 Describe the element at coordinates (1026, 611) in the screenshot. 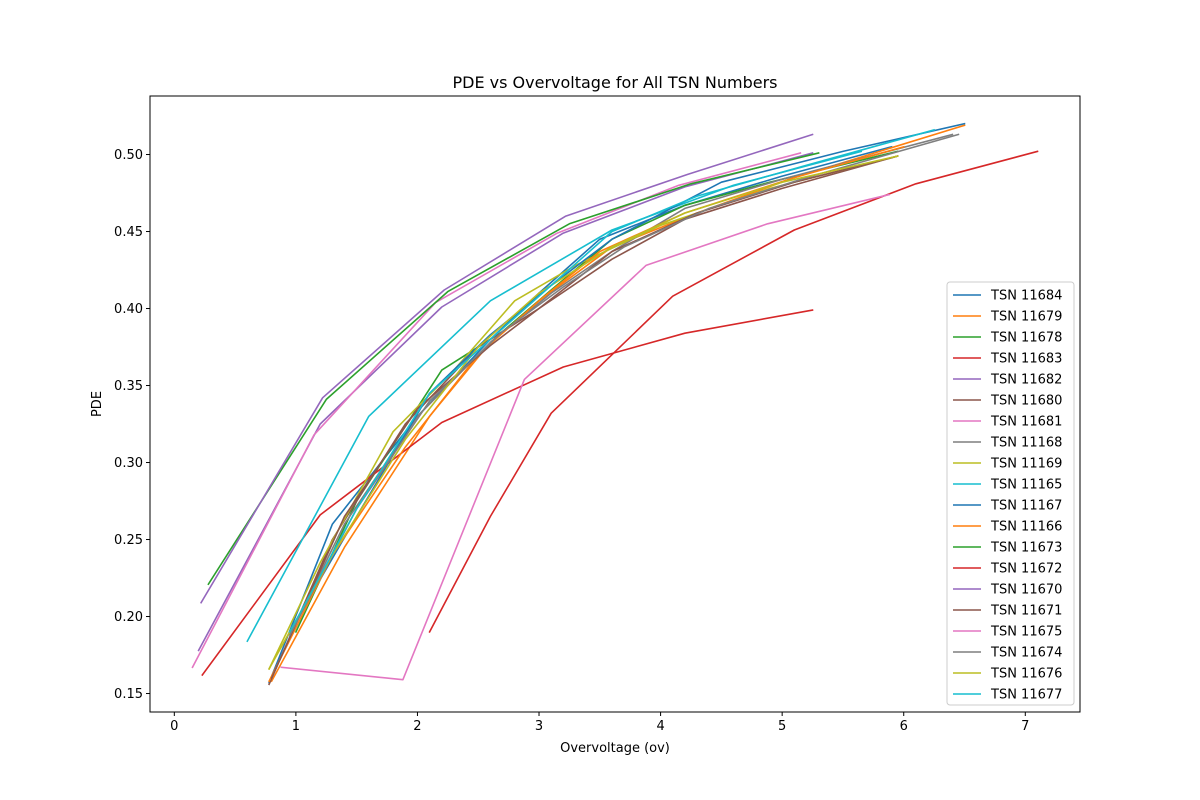

I see `legend-label-15: TSN 11671` at that location.